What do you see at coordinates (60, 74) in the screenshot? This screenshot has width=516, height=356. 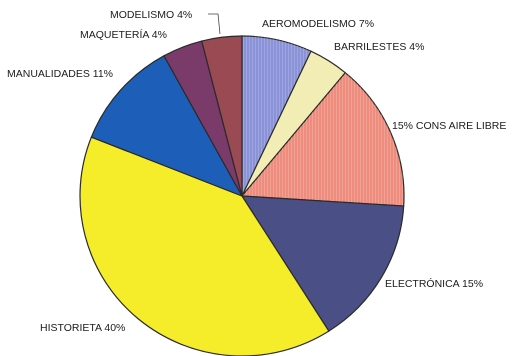 I see `pie-slice-label: MANUALIDADES 11%` at bounding box center [60, 74].